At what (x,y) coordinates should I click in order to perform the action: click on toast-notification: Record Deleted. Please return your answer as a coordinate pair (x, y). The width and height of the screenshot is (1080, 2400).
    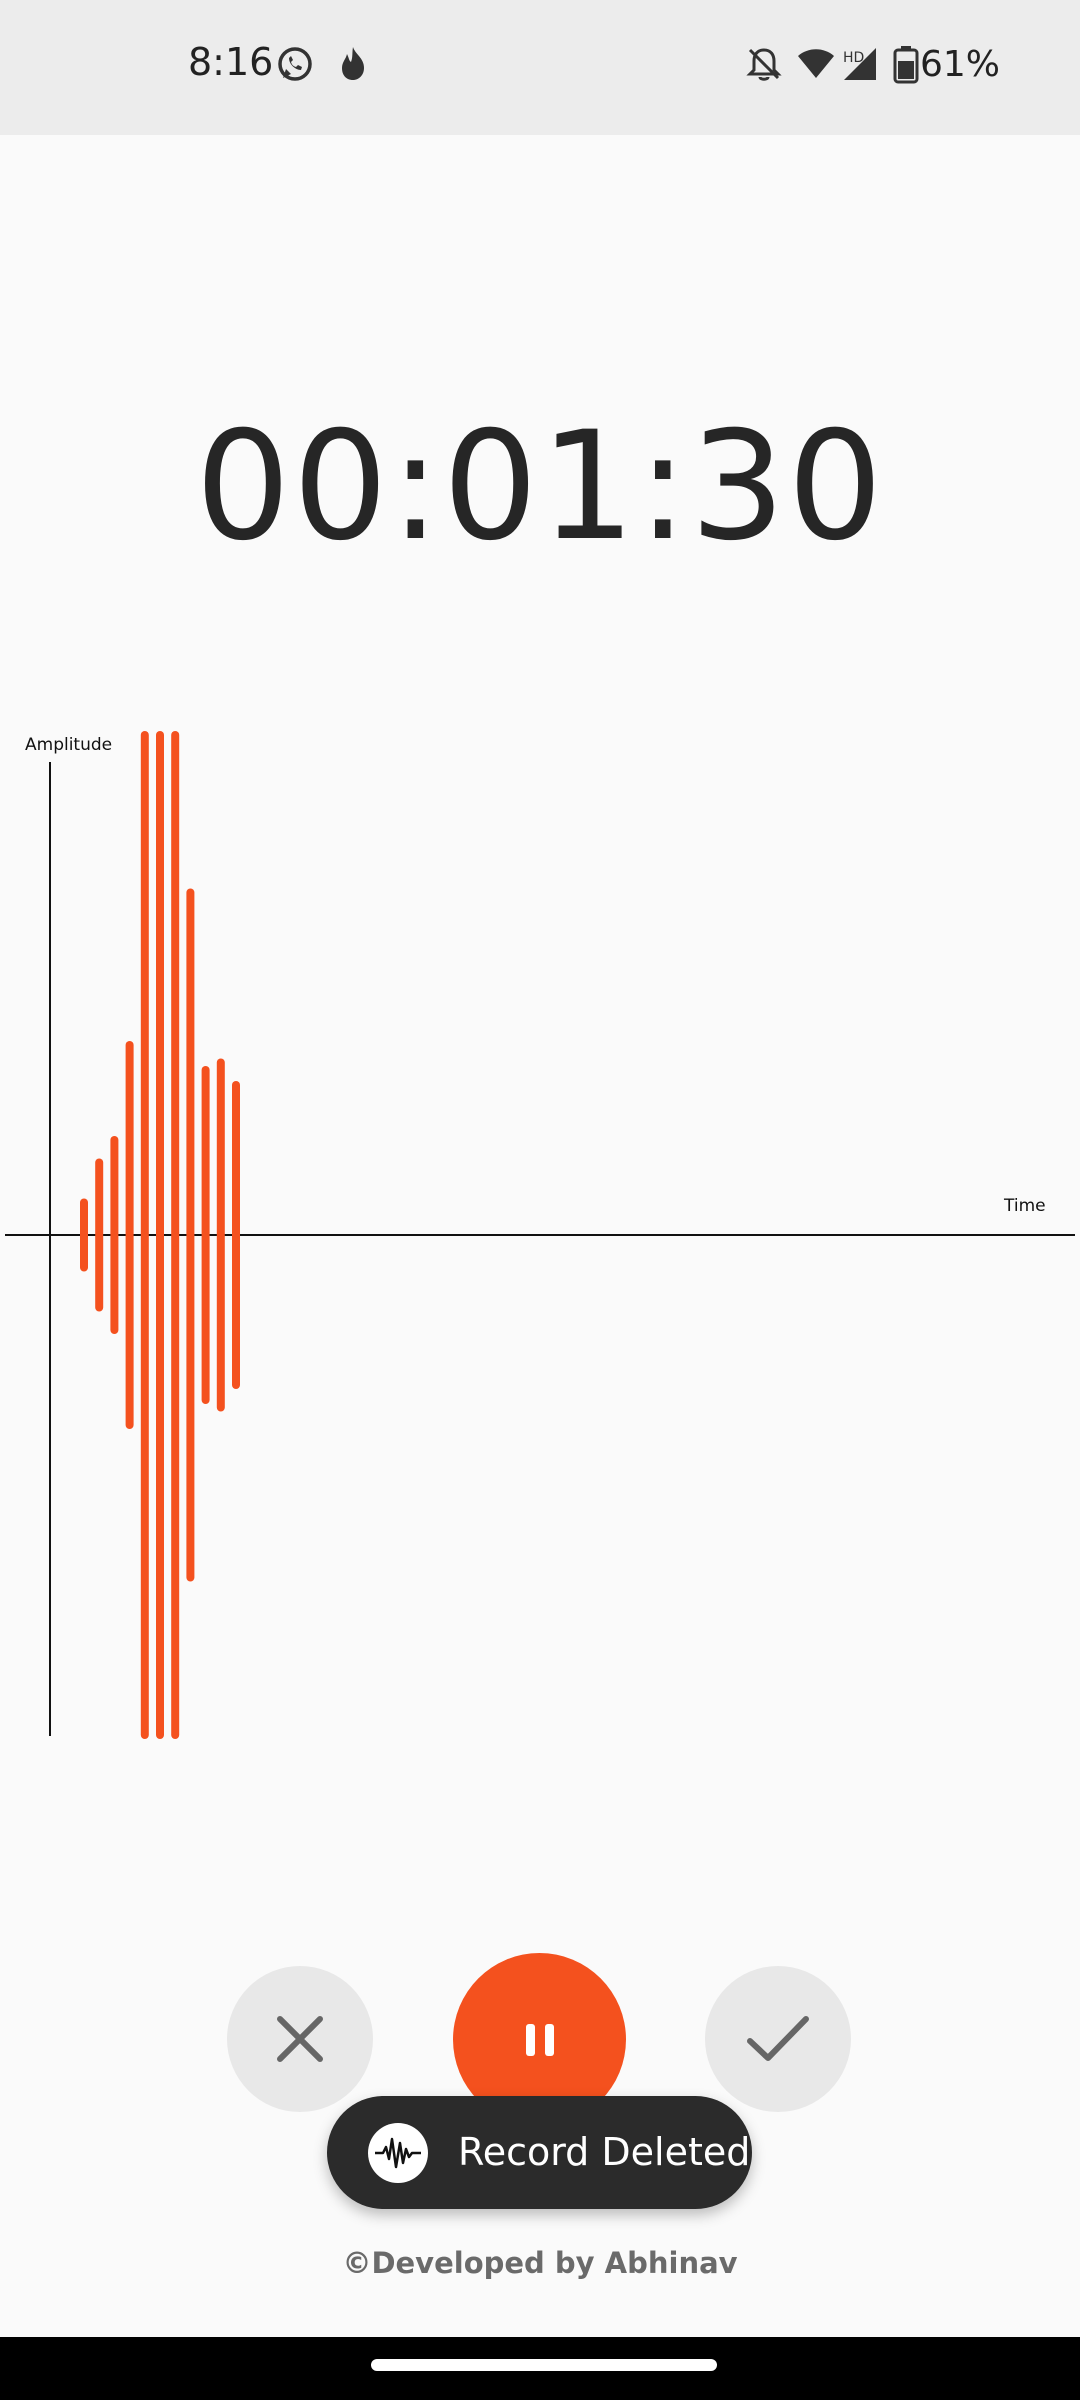
    Looking at the image, I should click on (539, 2152).